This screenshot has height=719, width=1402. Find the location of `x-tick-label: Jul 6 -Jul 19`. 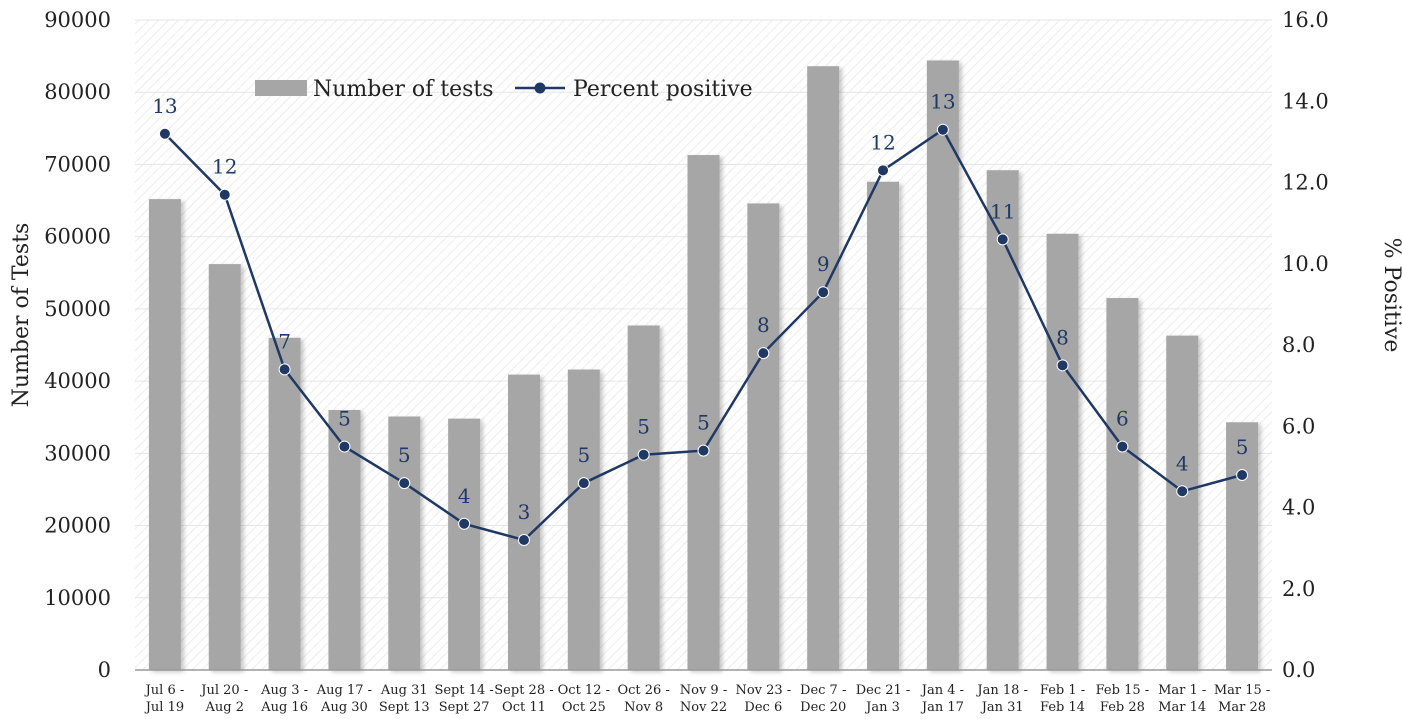

x-tick-label: Jul 6 -Jul 19 is located at coordinates (164, 699).